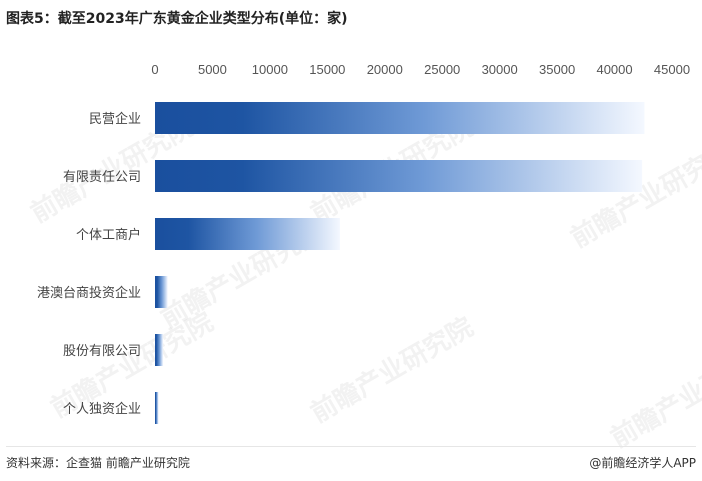  Describe the element at coordinates (270, 69) in the screenshot. I see `x-tick-label: 10000` at that location.